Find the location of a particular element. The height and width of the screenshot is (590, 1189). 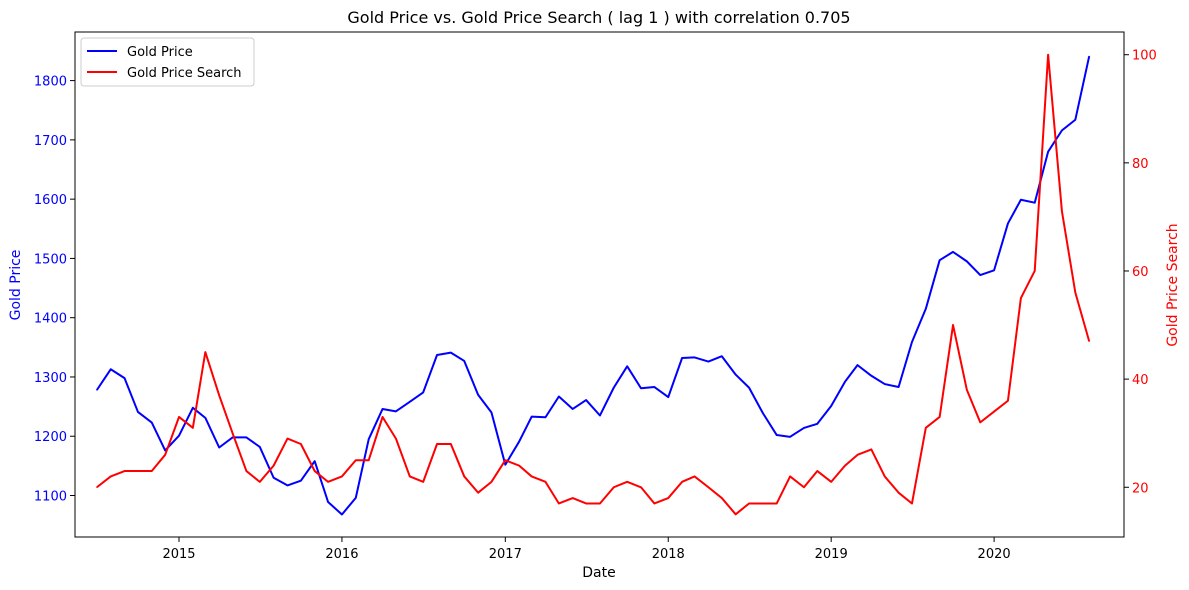

legend-label-gold-price: Gold Price is located at coordinates (160, 52).